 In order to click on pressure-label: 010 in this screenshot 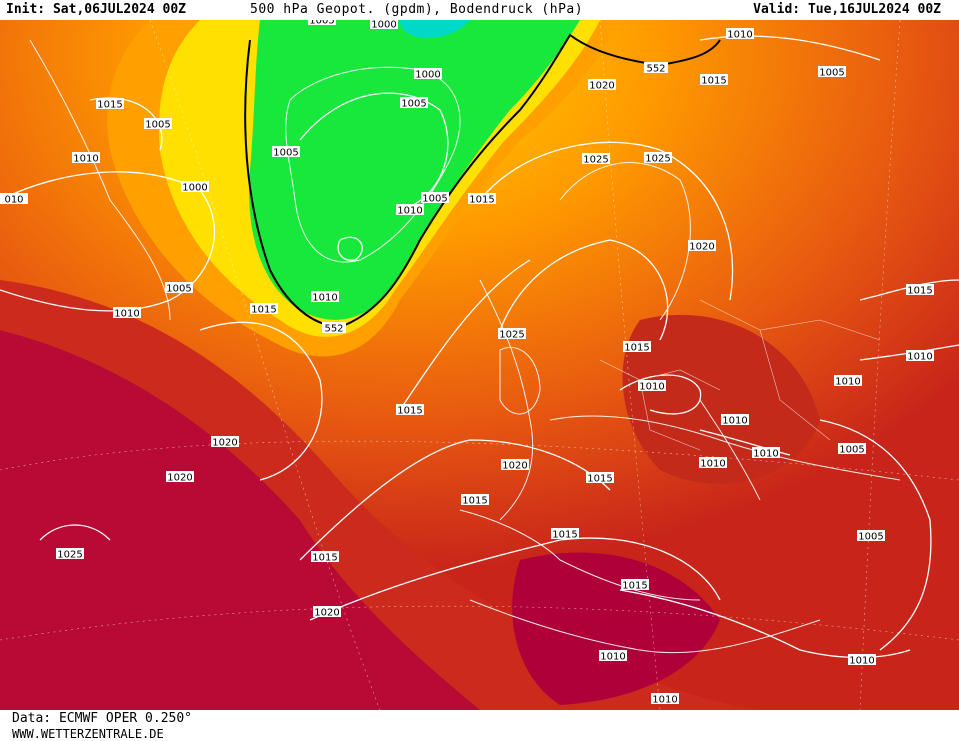, I will do `click(14, 199)`.